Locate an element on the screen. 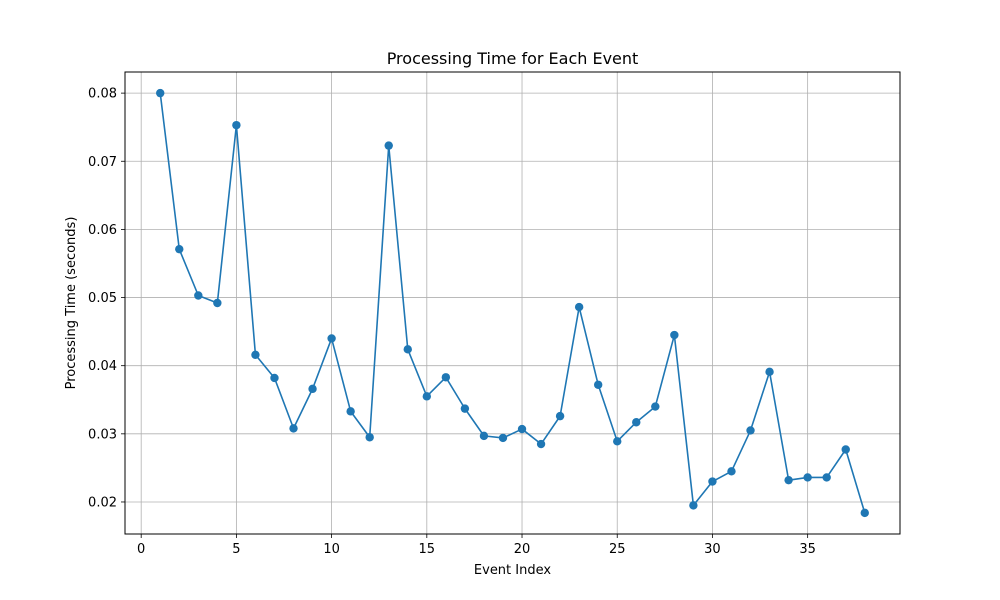  x-tick-label: 30 is located at coordinates (712, 549).